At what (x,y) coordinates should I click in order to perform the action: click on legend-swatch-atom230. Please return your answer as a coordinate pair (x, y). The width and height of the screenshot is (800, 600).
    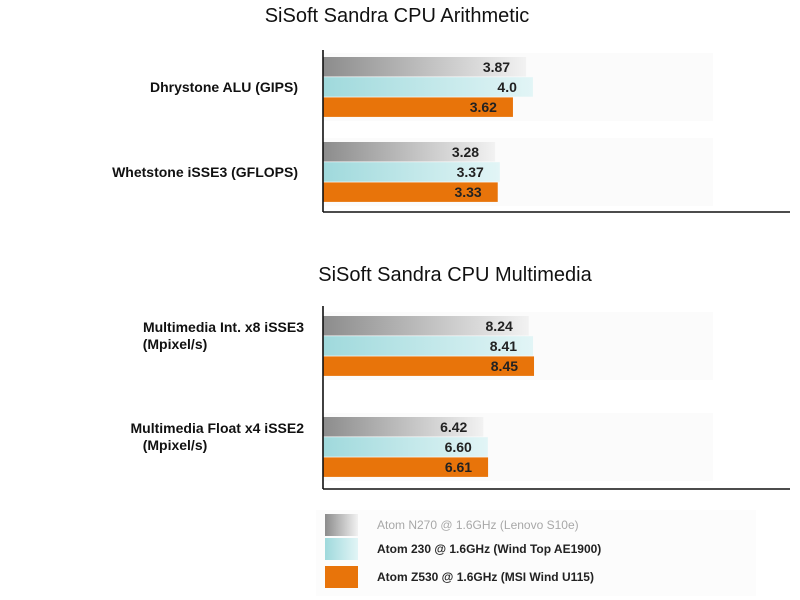
    Looking at the image, I should click on (341, 549).